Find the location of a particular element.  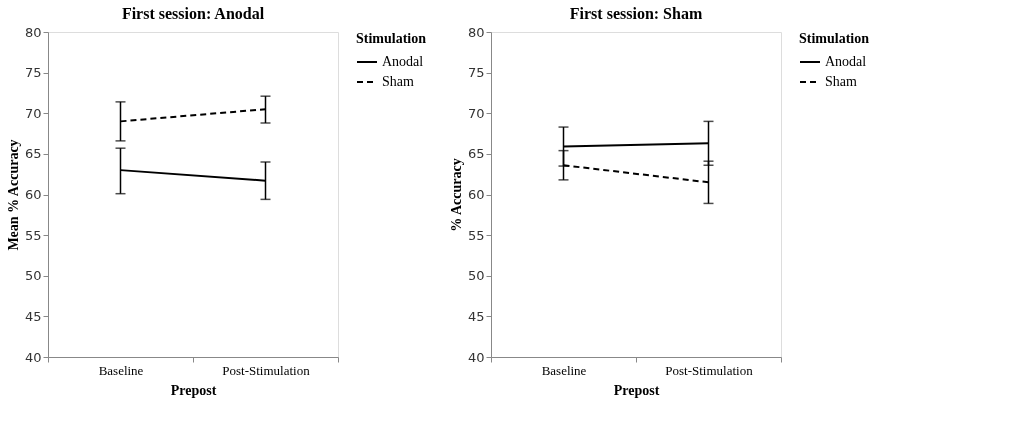

chart-title: First session: Anodal is located at coordinates (193, 13).